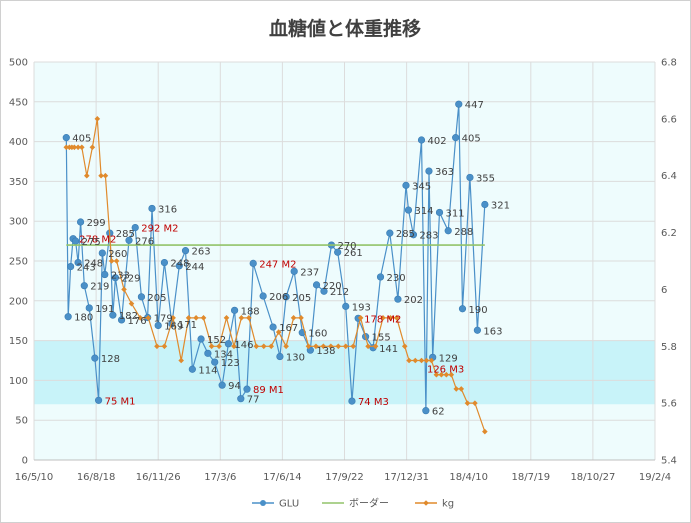 This screenshot has width=691, height=523. I want to click on legend-marker, so click(263, 503).